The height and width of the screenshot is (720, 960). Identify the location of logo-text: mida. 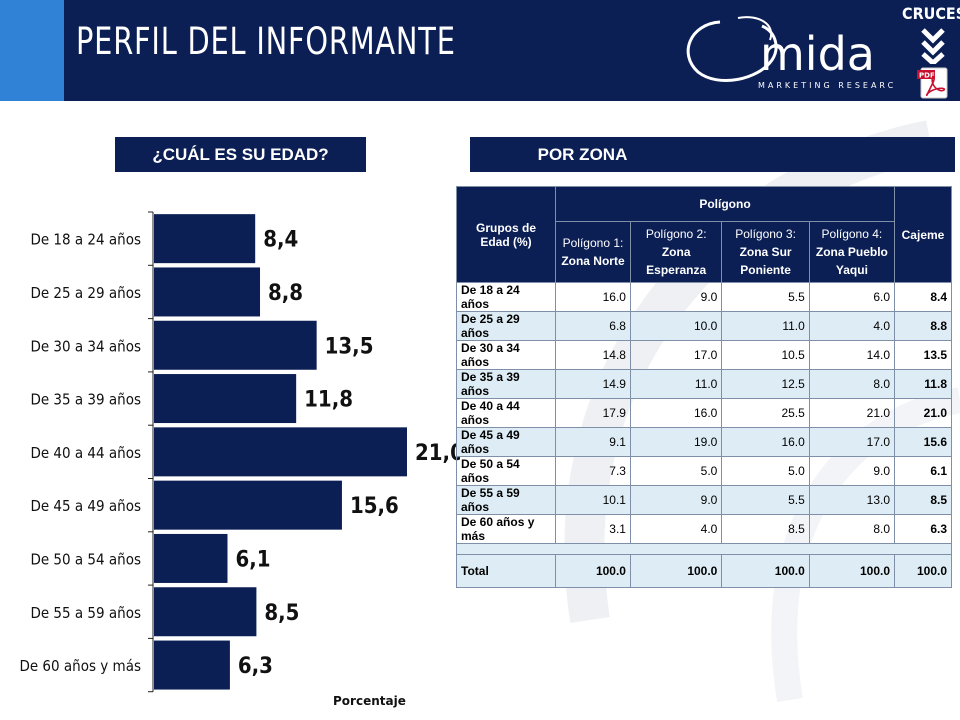
(817, 54).